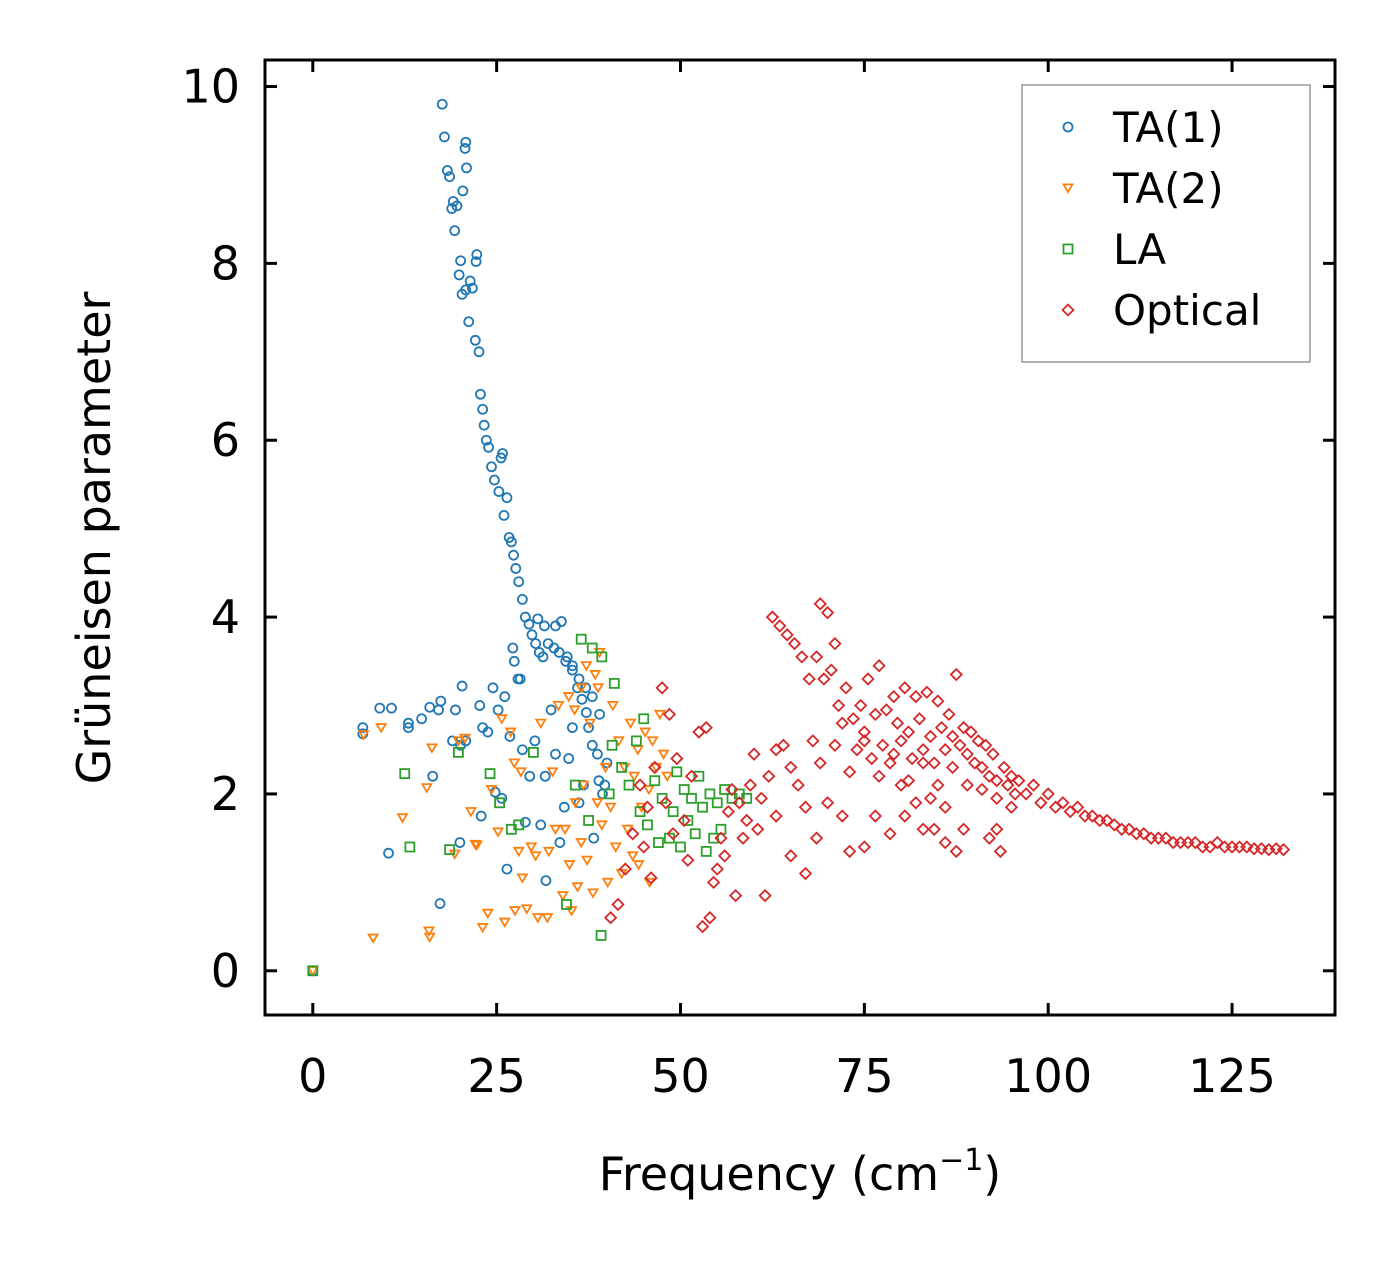  I want to click on y-tick-label: 2, so click(225, 794).